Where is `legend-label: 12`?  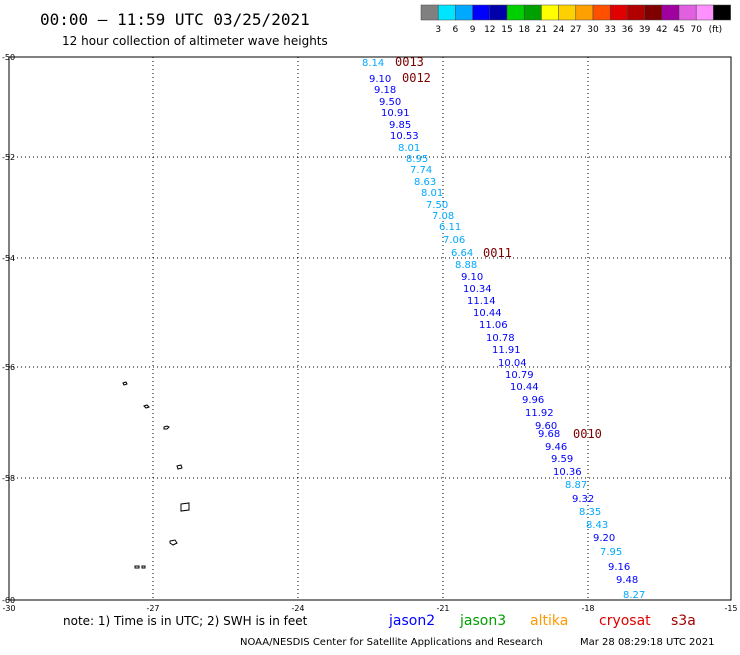 legend-label: 12 is located at coordinates (489, 30).